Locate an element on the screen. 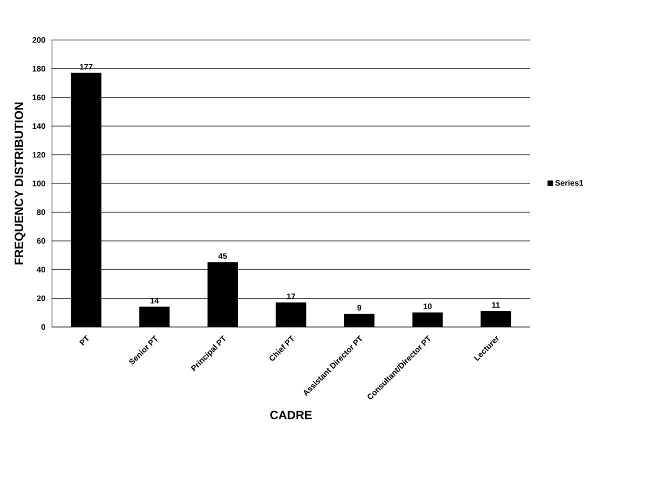  y-axis-title: FREQUENCY DISTRIBUTION is located at coordinates (20, 183).